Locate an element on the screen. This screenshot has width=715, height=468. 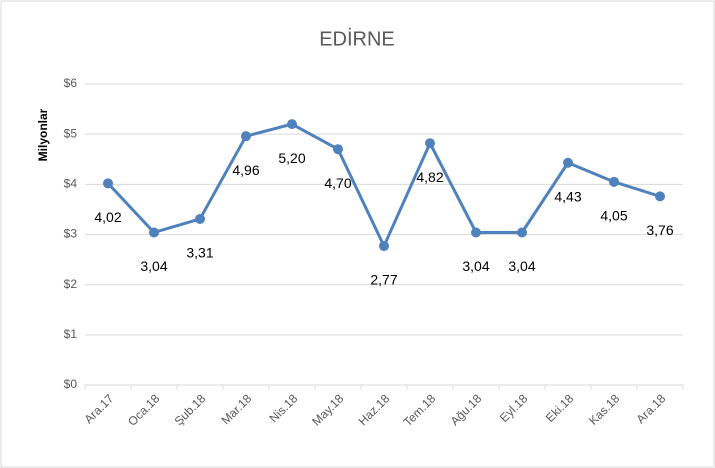
data-label: 4,02 is located at coordinates (107, 217).